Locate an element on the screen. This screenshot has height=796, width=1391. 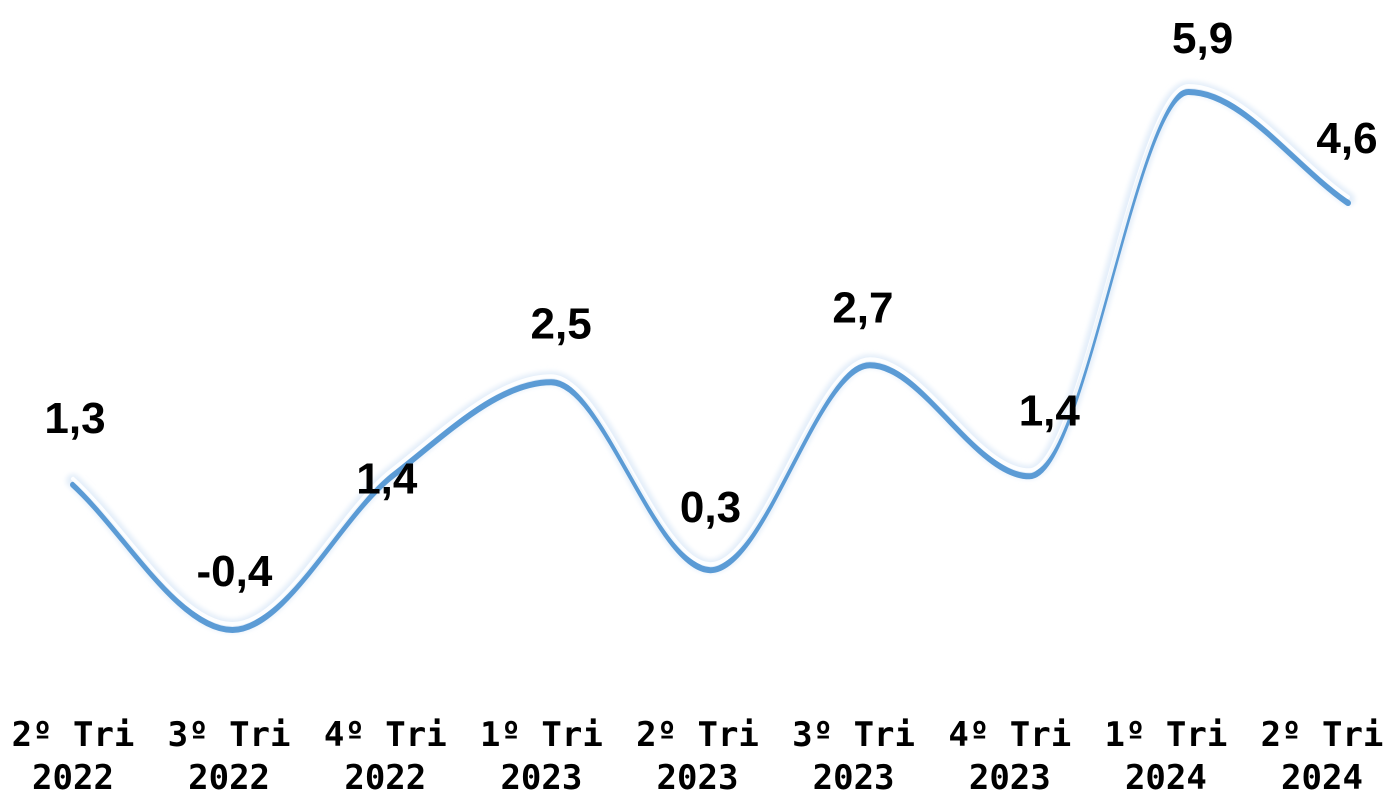
data-label: 0,3 is located at coordinates (710, 507).